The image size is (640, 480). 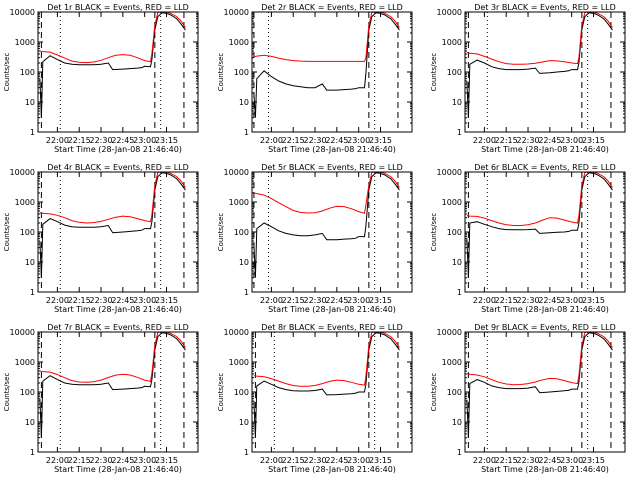 I want to click on chart-title: Det 2r BLACK = Events, RED = LLD, so click(x=332, y=7).